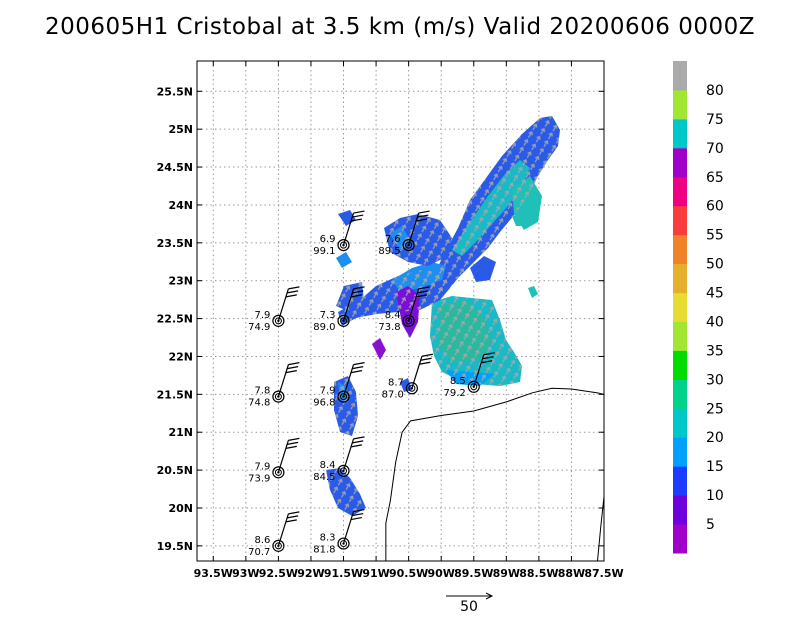  I want to click on station-pressure: 96.8, so click(324, 403).